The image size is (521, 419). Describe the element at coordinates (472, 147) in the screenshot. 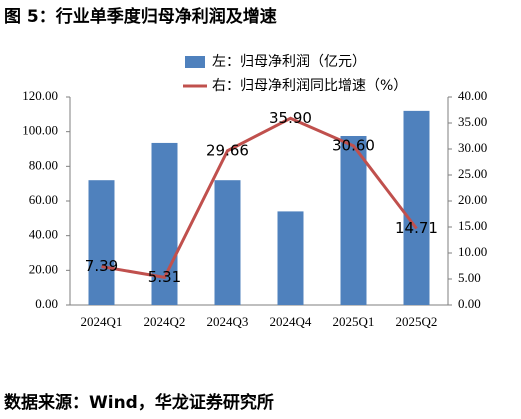

I see `y2-tick-label: 30.00` at that location.